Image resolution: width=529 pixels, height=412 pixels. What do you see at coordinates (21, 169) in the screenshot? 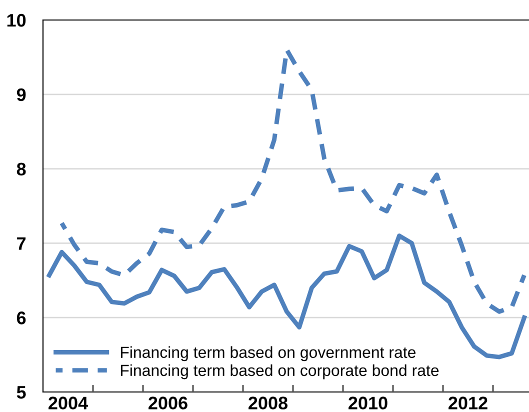
I see `y-tick-label: 8` at bounding box center [21, 169].